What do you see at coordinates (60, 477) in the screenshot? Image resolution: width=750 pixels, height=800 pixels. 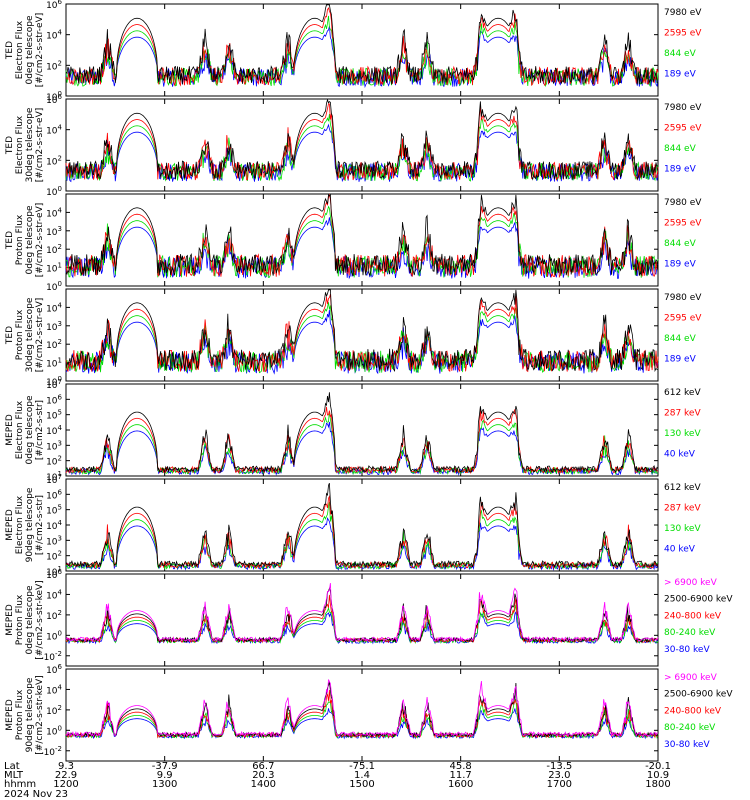 I see `y-tick-exponent: 7` at bounding box center [60, 477].